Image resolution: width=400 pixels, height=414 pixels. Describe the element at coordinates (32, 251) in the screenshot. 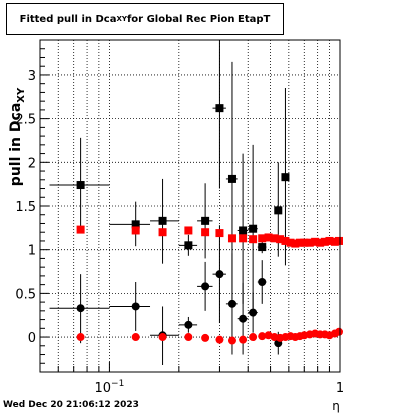

I see `y-tick-label: 1` at that location.